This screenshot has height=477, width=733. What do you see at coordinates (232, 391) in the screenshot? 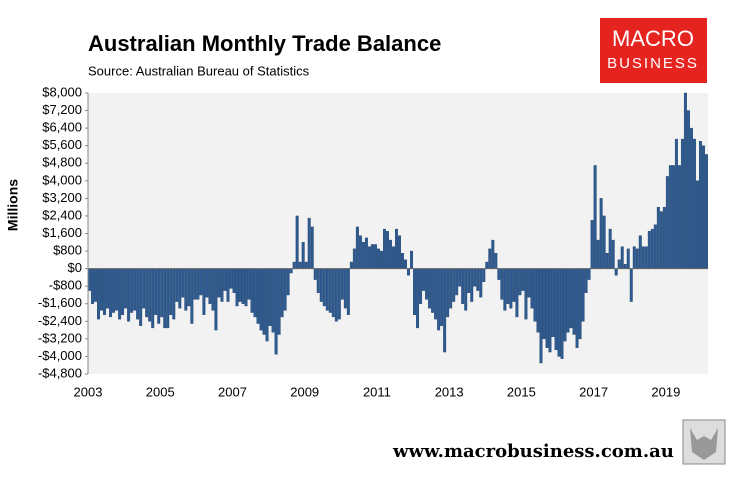
I see `x-tick-label: 2007` at bounding box center [232, 391].